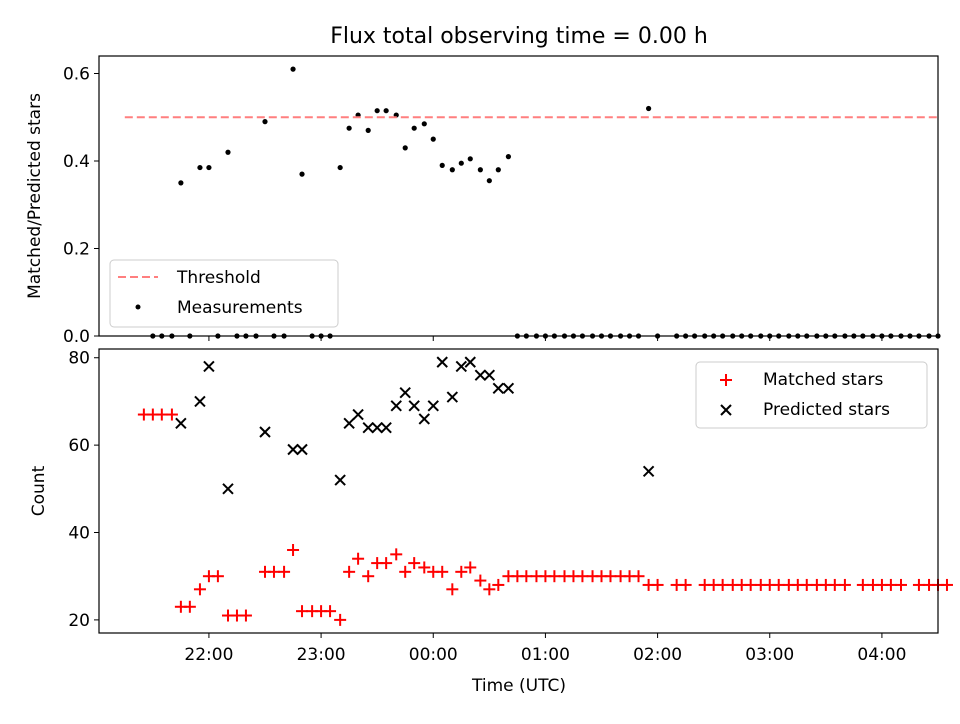 Image resolution: width=960 pixels, height=724 pixels. Describe the element at coordinates (76, 162) in the screenshot. I see `ratio-y-tick-label: 0.4` at that location.